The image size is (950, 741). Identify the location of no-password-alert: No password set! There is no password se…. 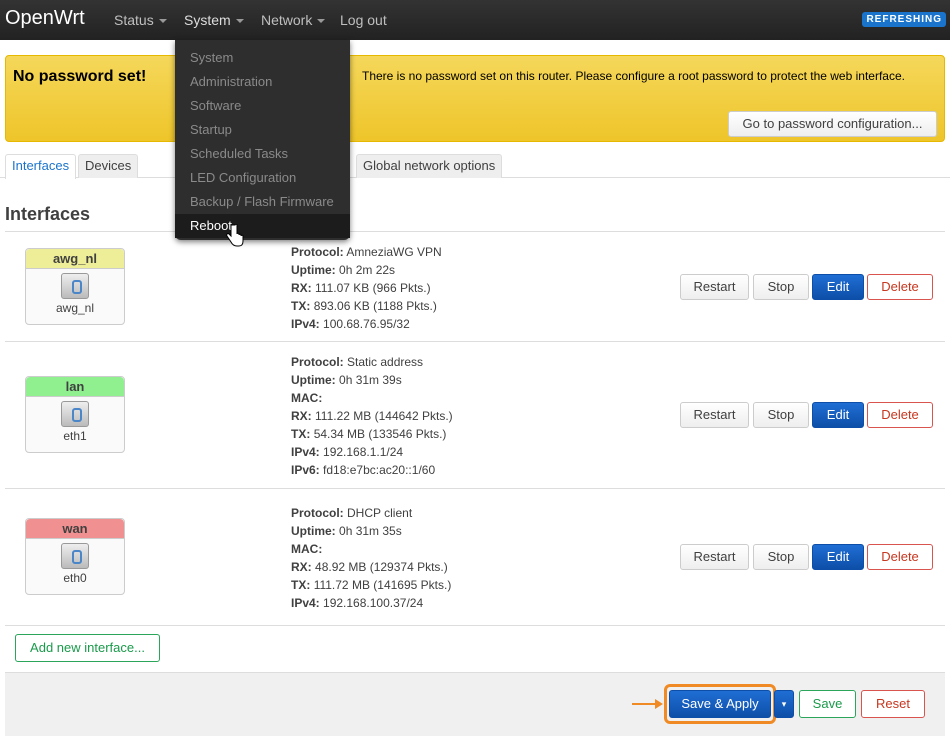
(475, 98).